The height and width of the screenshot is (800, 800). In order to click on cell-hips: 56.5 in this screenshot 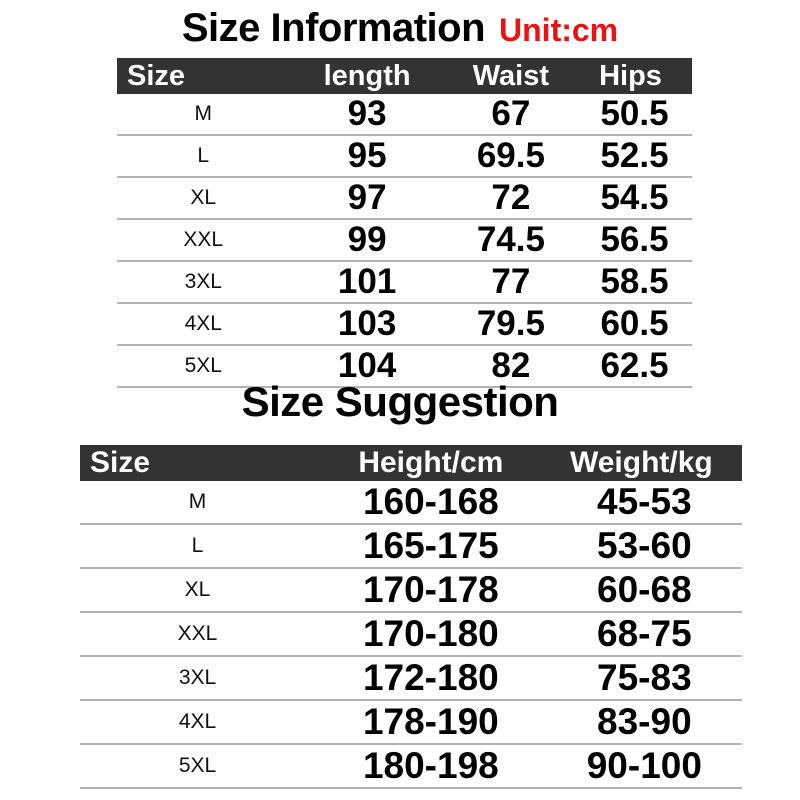, I will do `click(634, 240)`.